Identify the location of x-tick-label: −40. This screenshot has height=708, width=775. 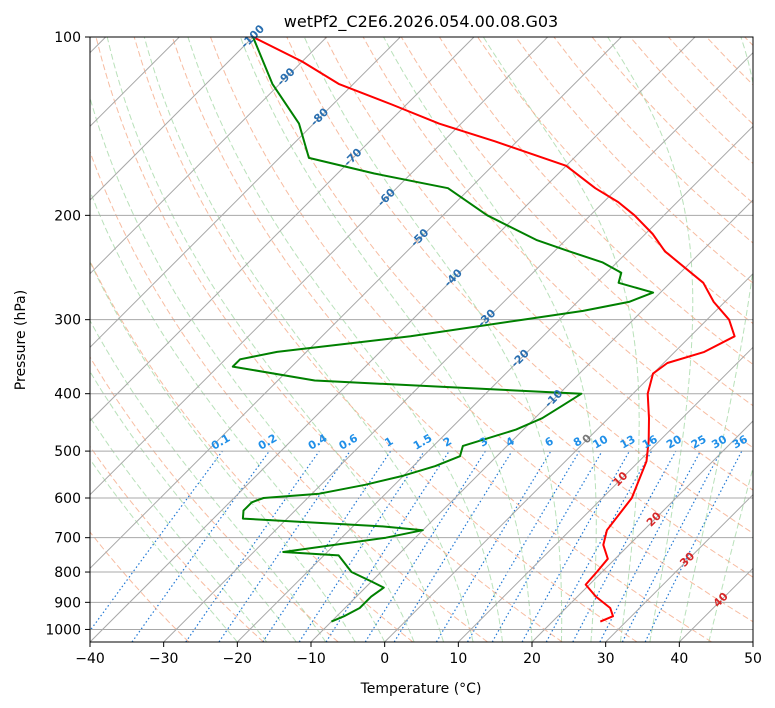
(90, 659).